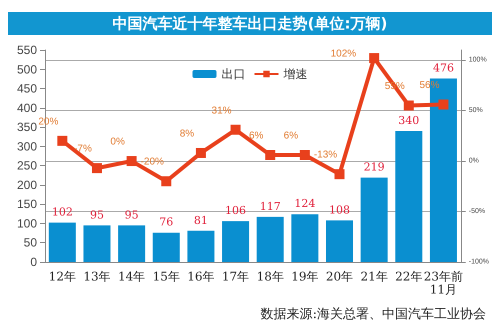  Describe the element at coordinates (340, 277) in the screenshot. I see `x-tick-label: 20年` at that location.